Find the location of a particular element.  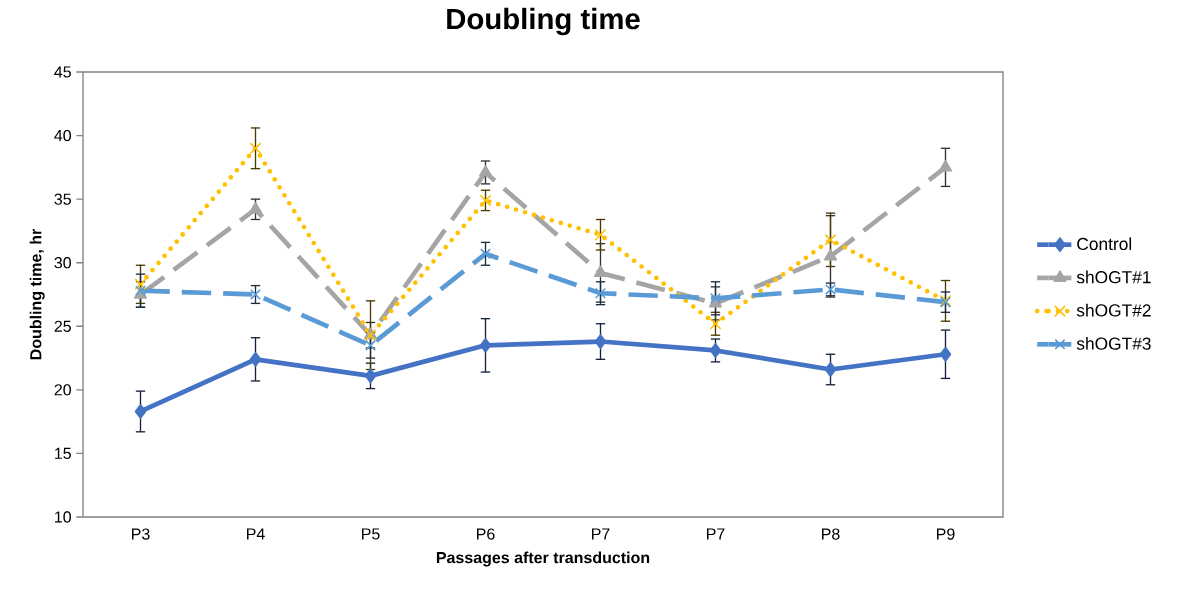

y-tick-label: 40 is located at coordinates (63, 135).